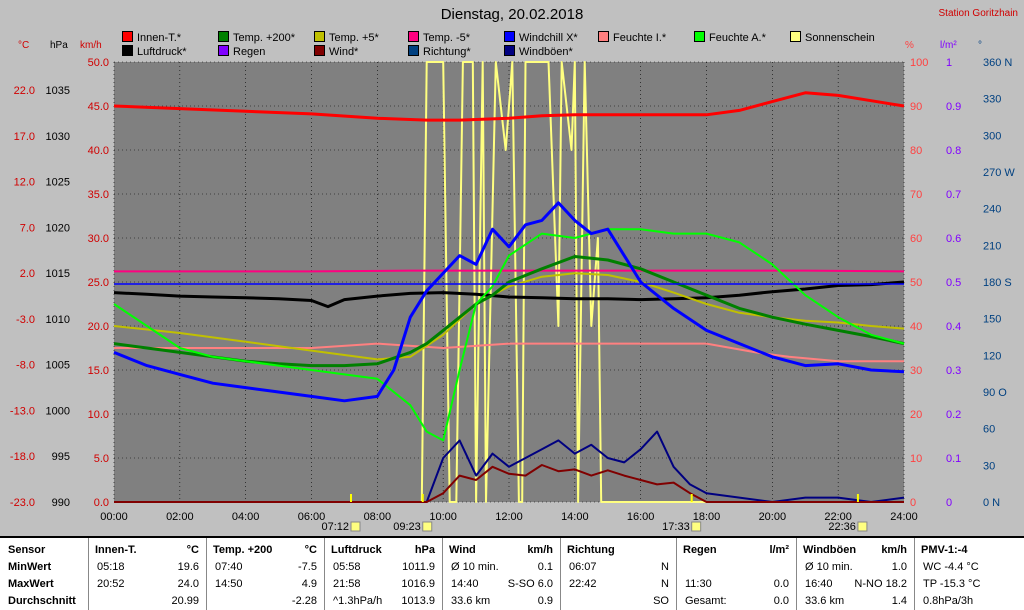 The image size is (1024, 610). What do you see at coordinates (98, 107) in the screenshot?
I see `wind-tick: 45.0` at bounding box center [98, 107].